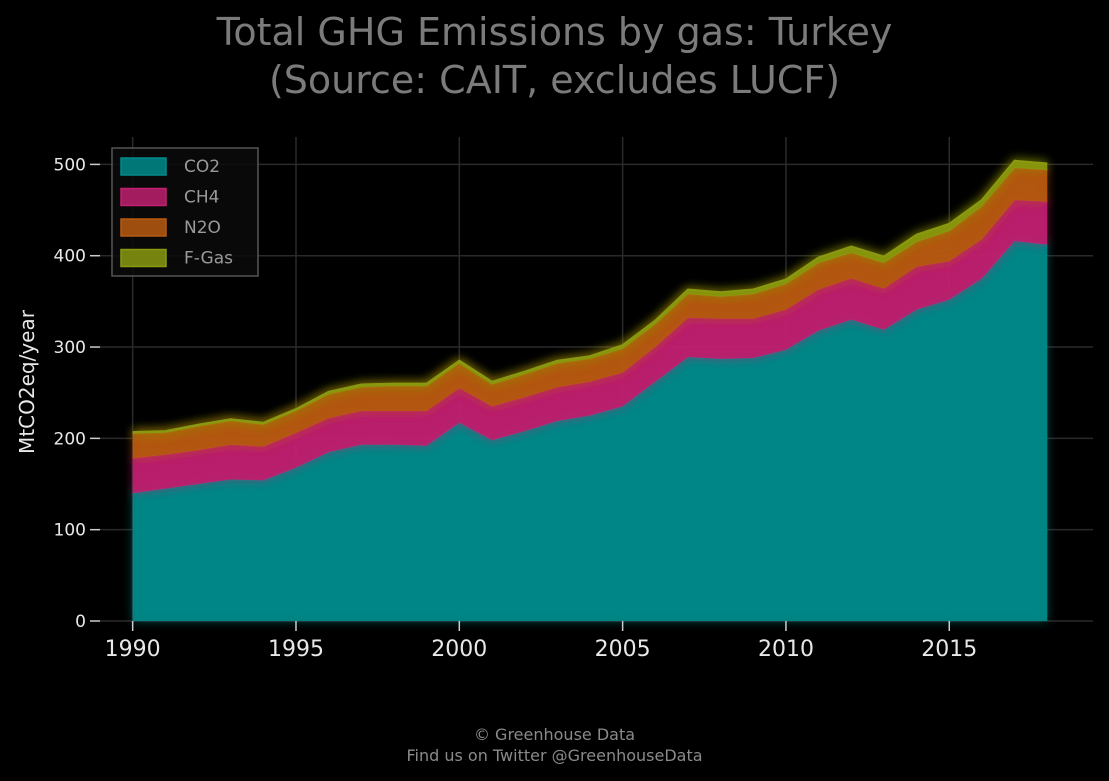  What do you see at coordinates (208, 259) in the screenshot?
I see `legend-label-f-gas: F-Gas` at bounding box center [208, 259].